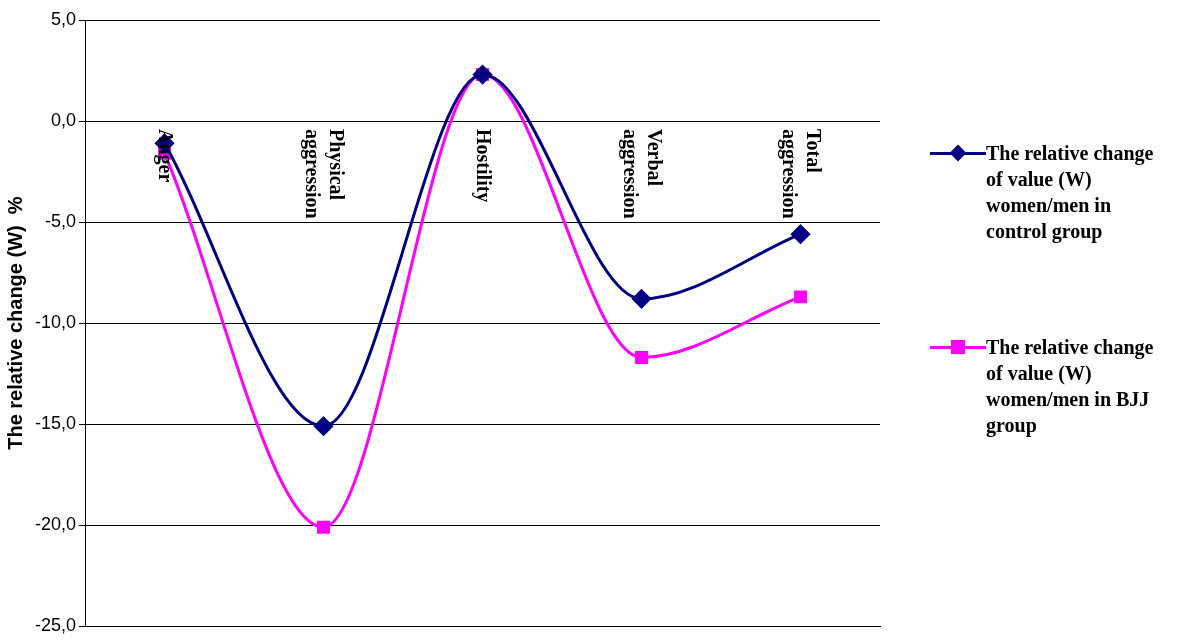 The image size is (1178, 640). I want to click on x-tick-label: Hostility, so click(484, 166).